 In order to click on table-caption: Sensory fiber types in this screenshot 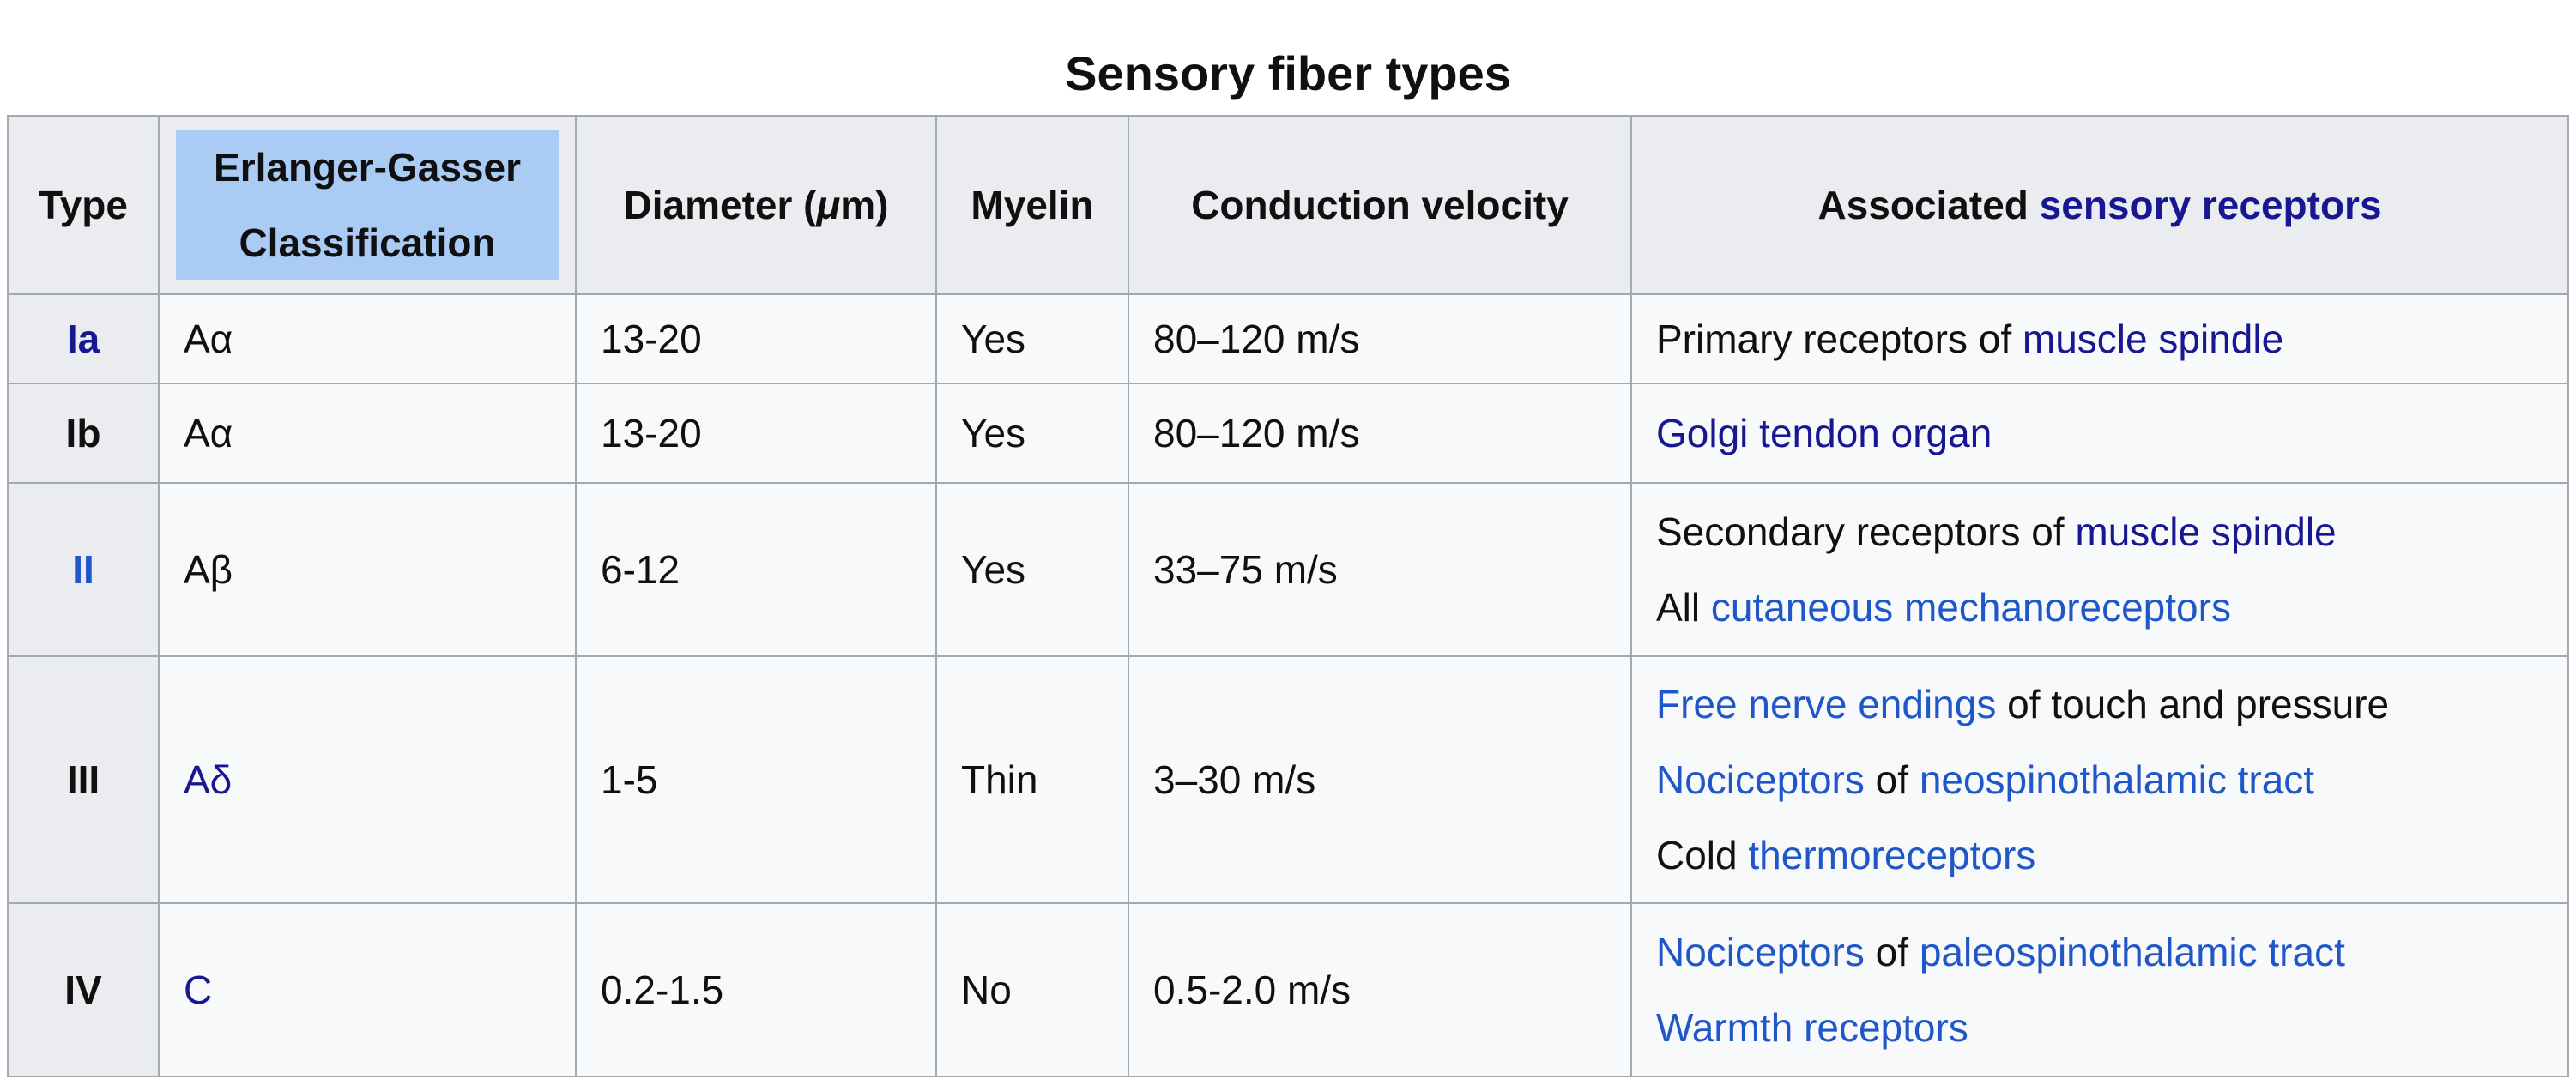, I will do `click(1288, 73)`.